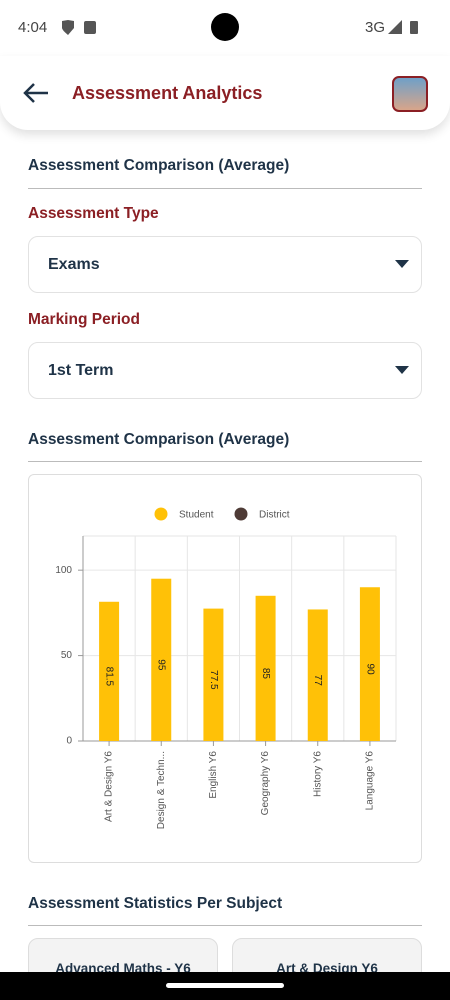 This screenshot has height=1000, width=450. What do you see at coordinates (108, 677) in the screenshot?
I see `data-label: 81.5` at bounding box center [108, 677].